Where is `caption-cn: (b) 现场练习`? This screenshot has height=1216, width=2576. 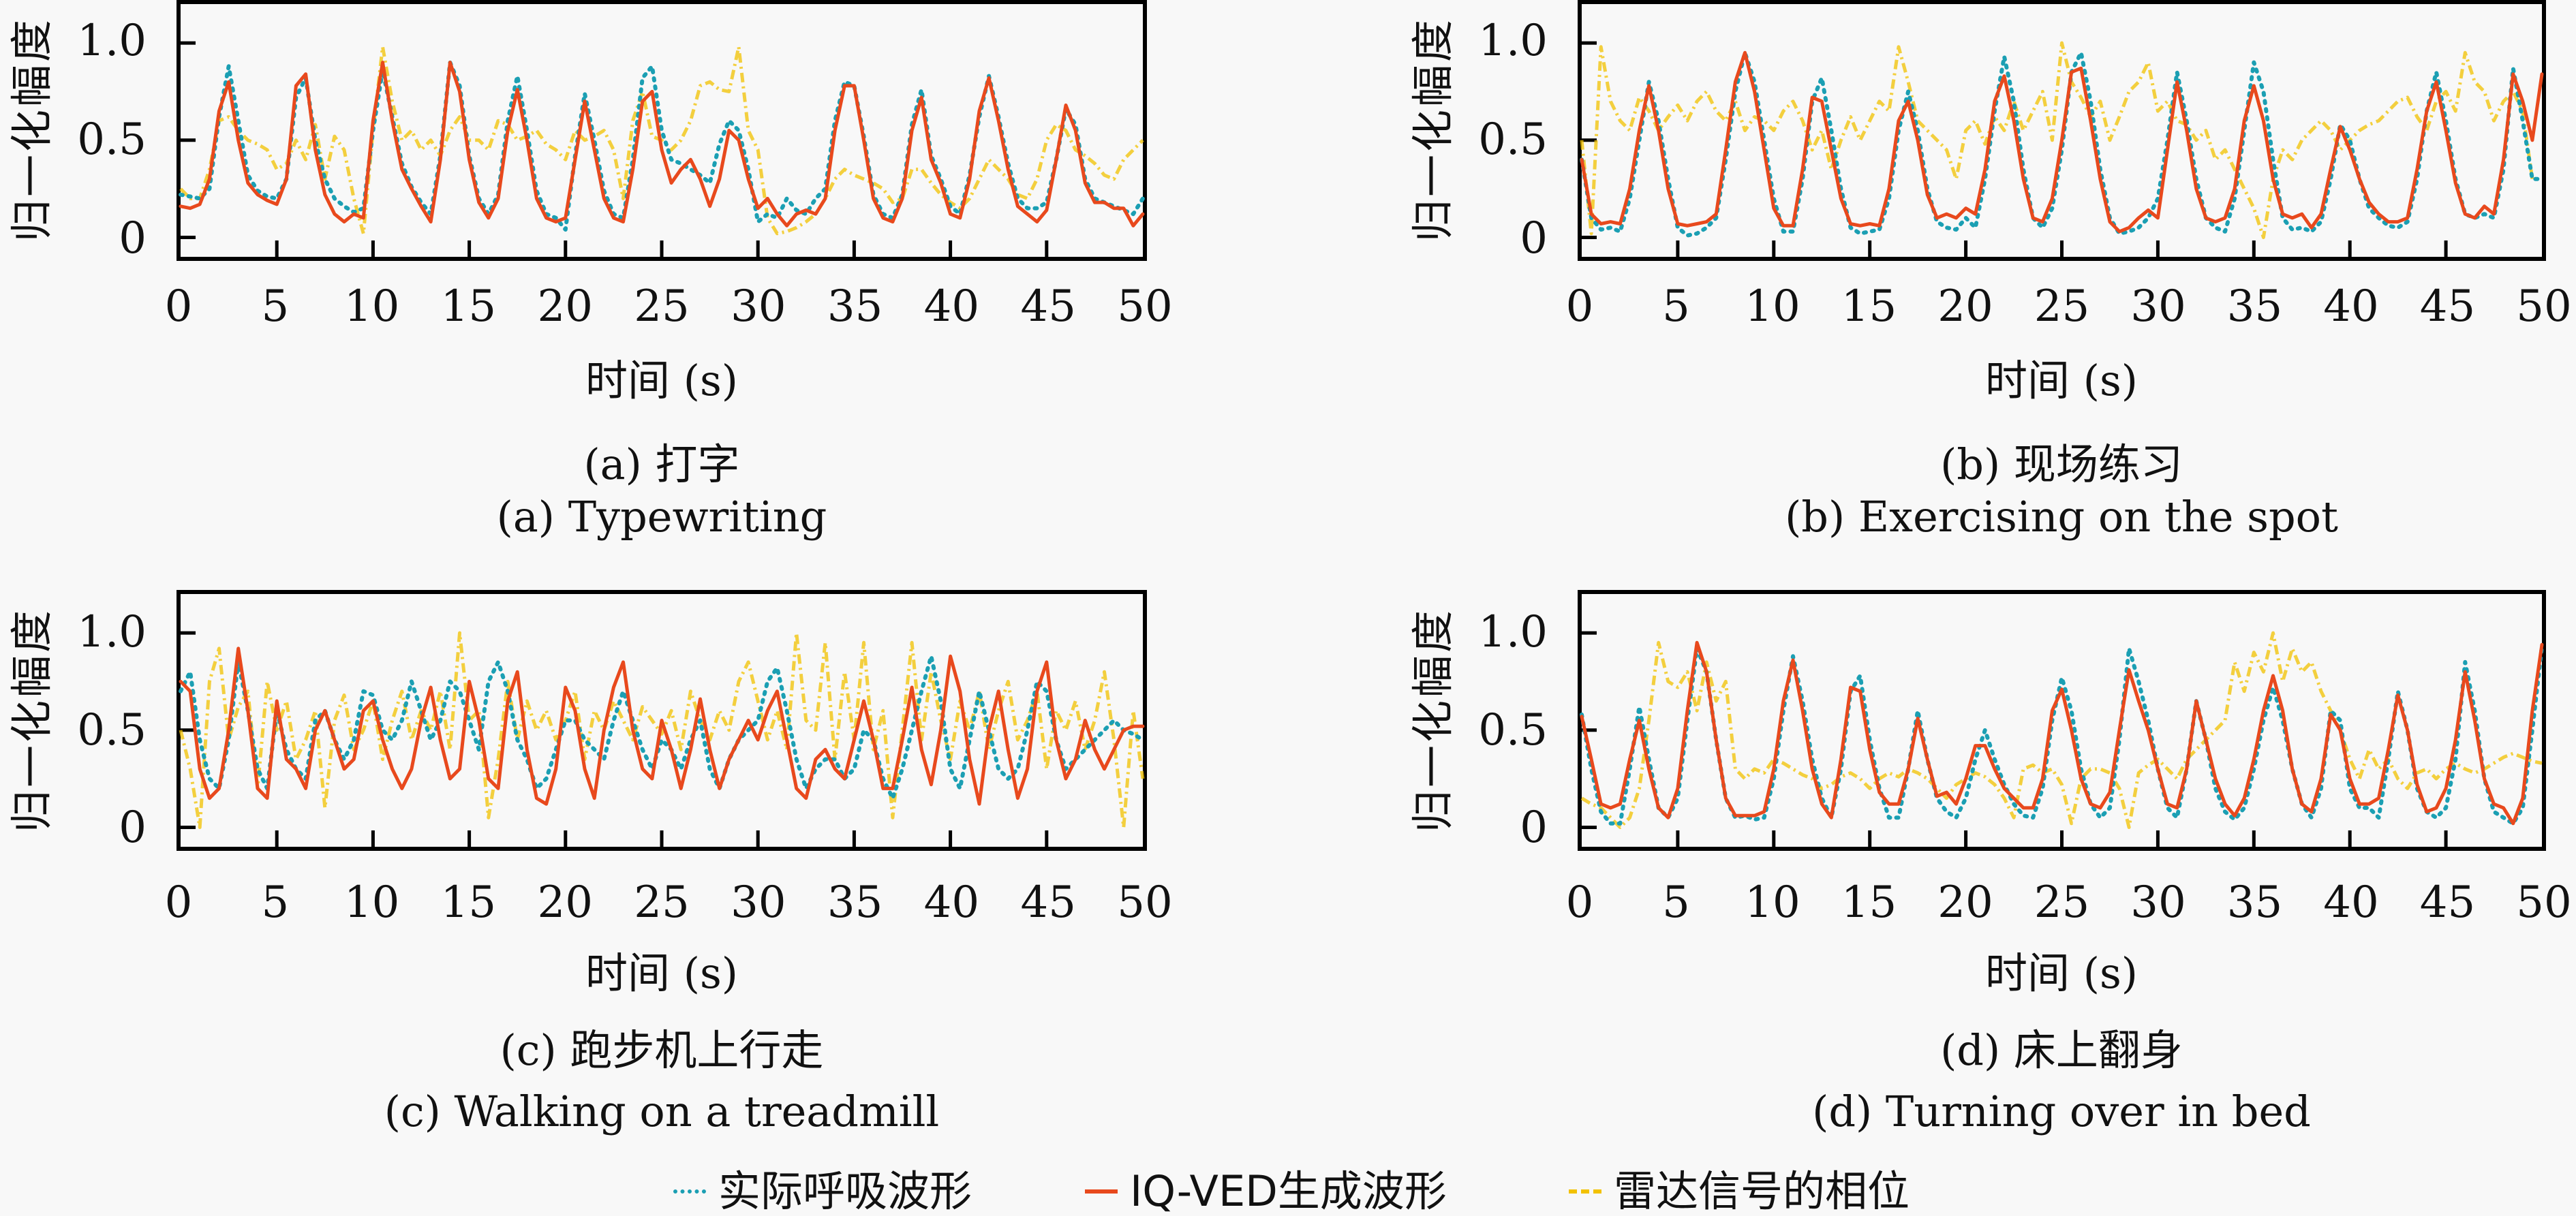 caption-cn: (b) 现场练习 is located at coordinates (2061, 464).